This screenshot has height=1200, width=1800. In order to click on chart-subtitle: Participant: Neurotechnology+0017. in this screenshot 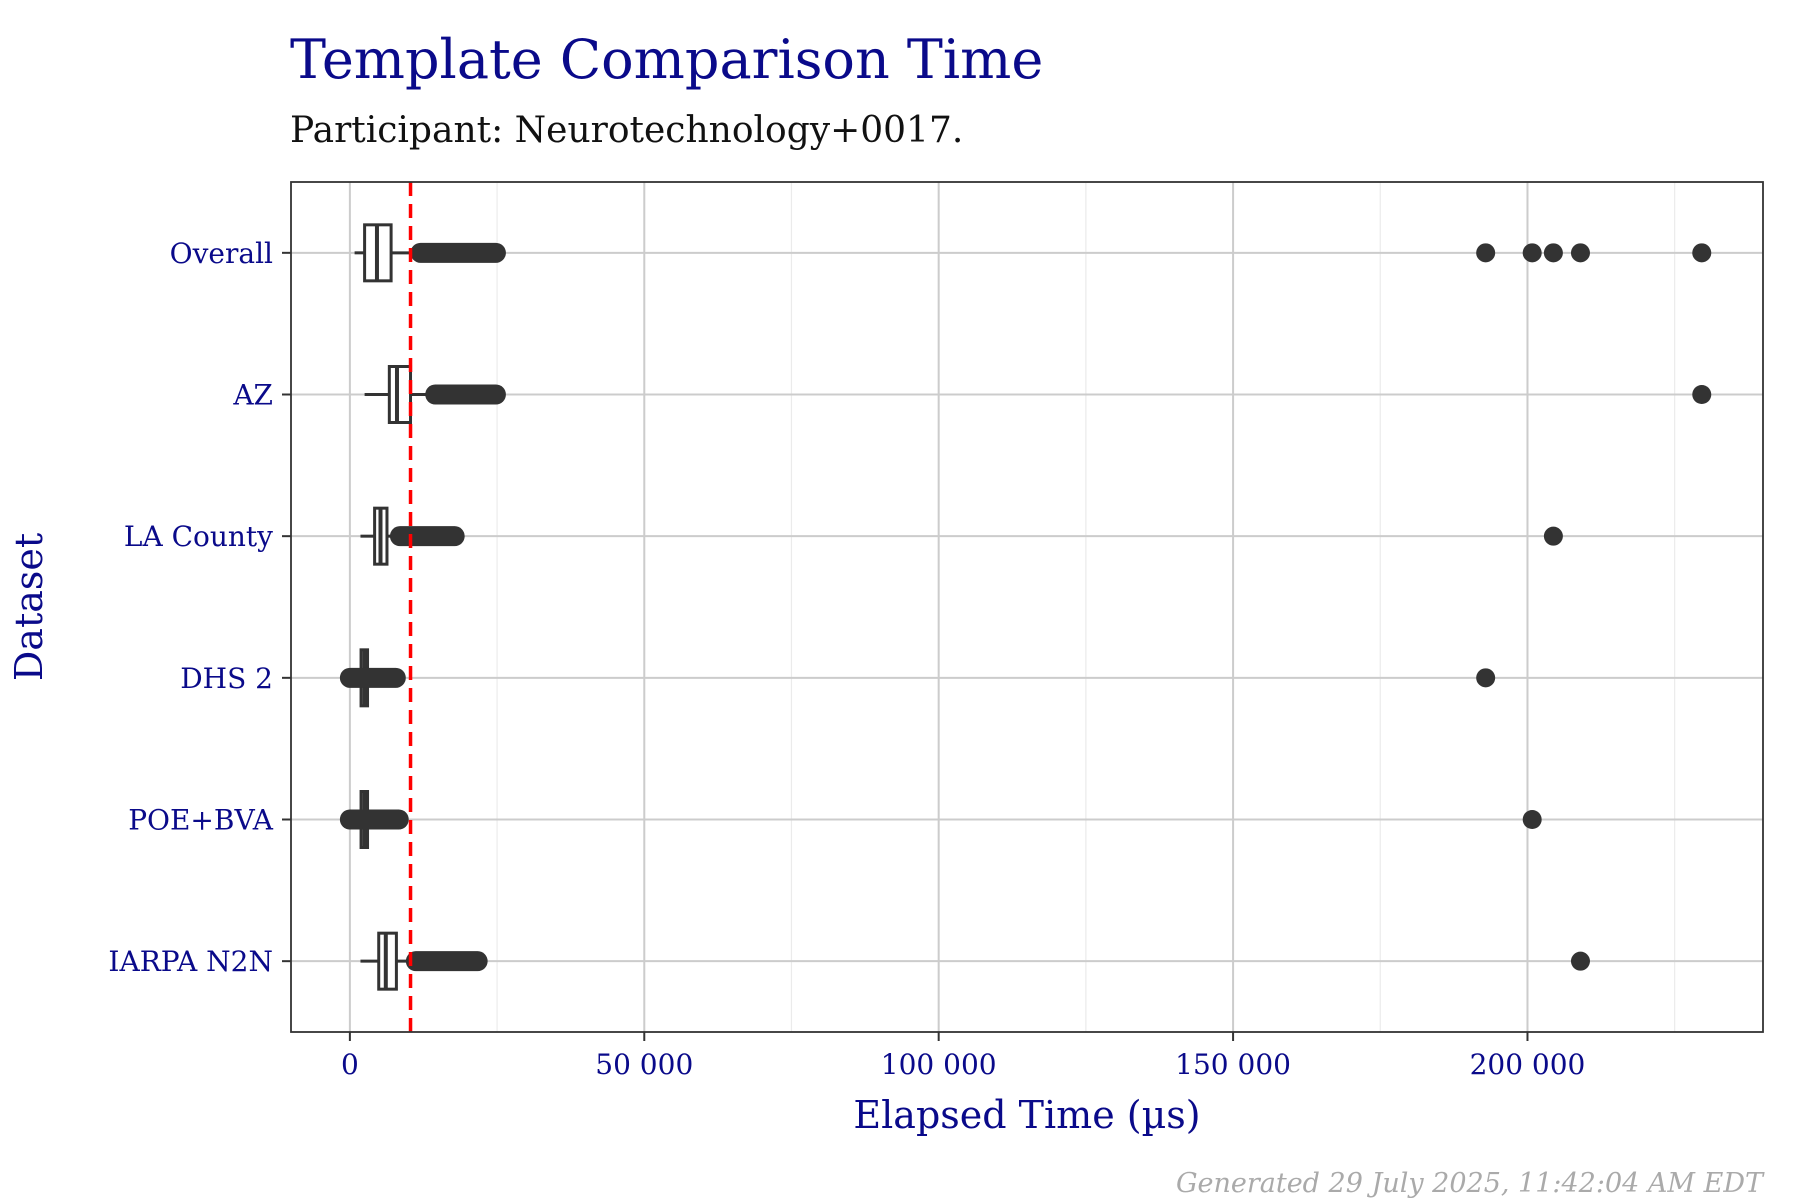, I will do `click(626, 130)`.